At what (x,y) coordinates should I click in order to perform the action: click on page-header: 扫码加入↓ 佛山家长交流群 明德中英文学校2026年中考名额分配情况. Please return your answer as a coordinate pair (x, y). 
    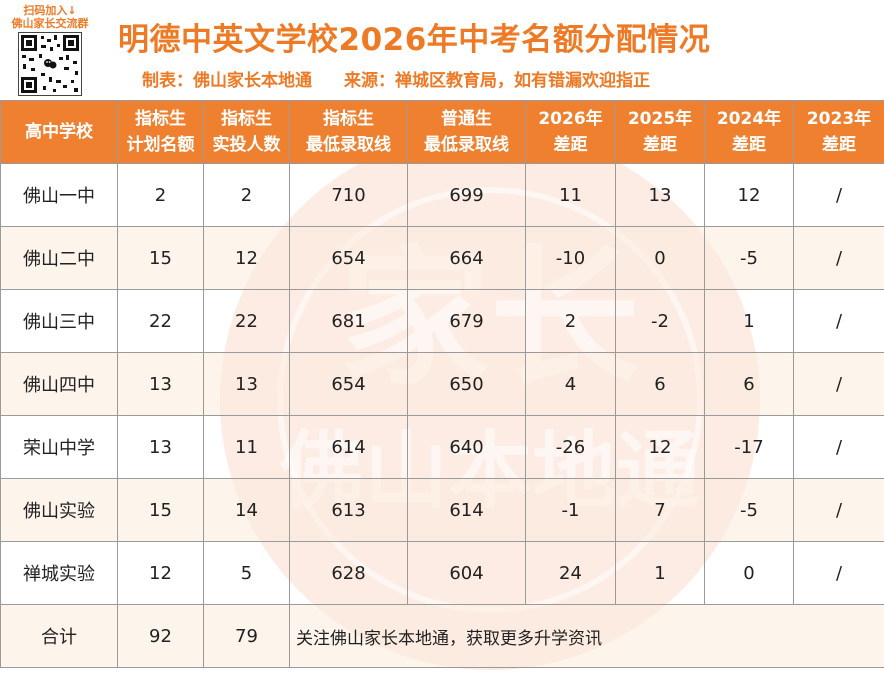
    Looking at the image, I should click on (442, 50).